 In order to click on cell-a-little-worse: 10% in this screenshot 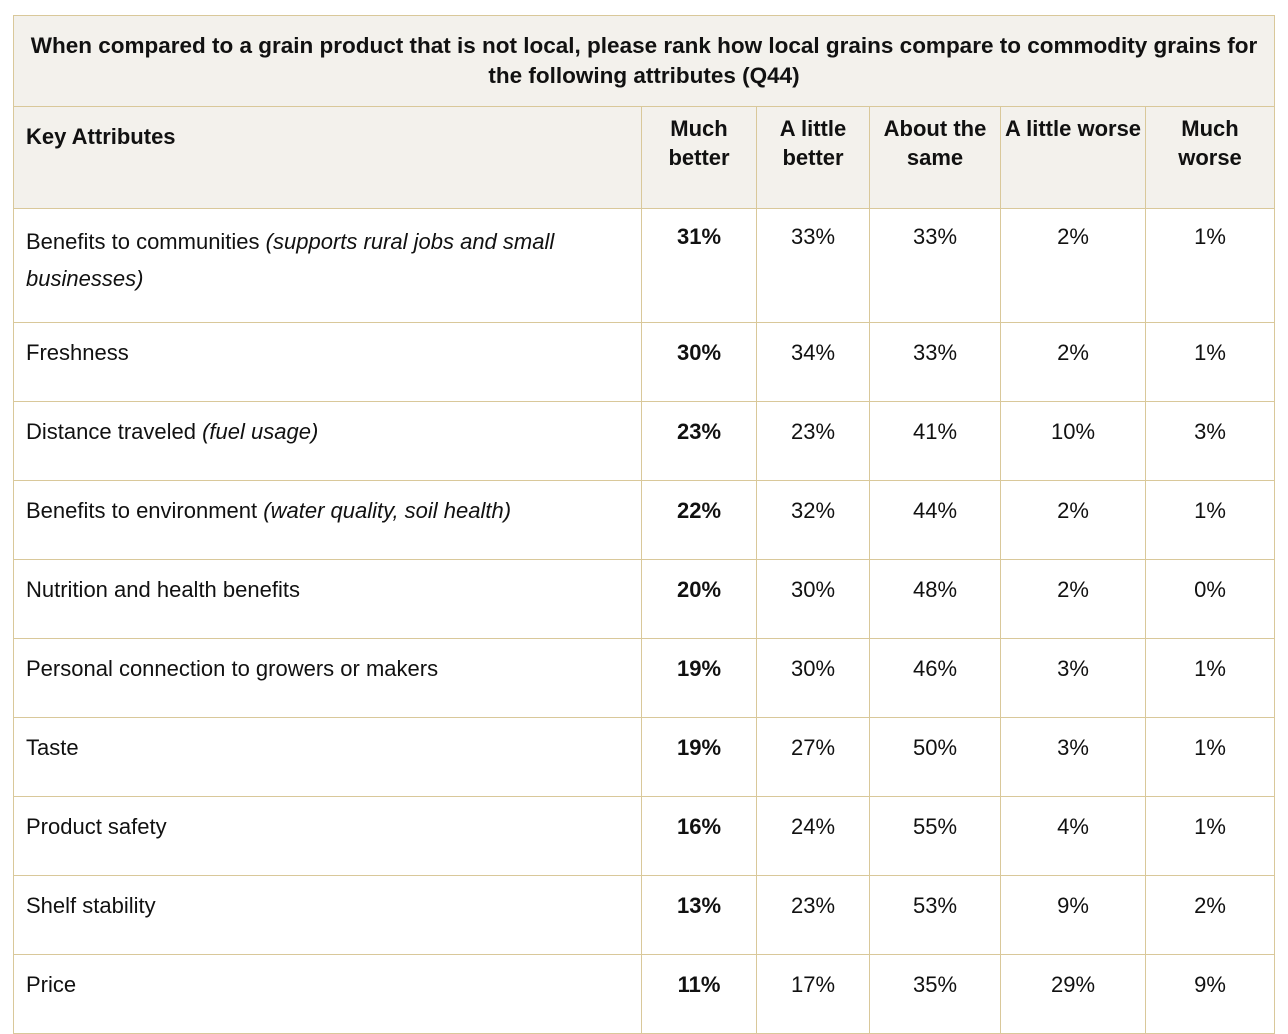, I will do `click(1073, 441)`.